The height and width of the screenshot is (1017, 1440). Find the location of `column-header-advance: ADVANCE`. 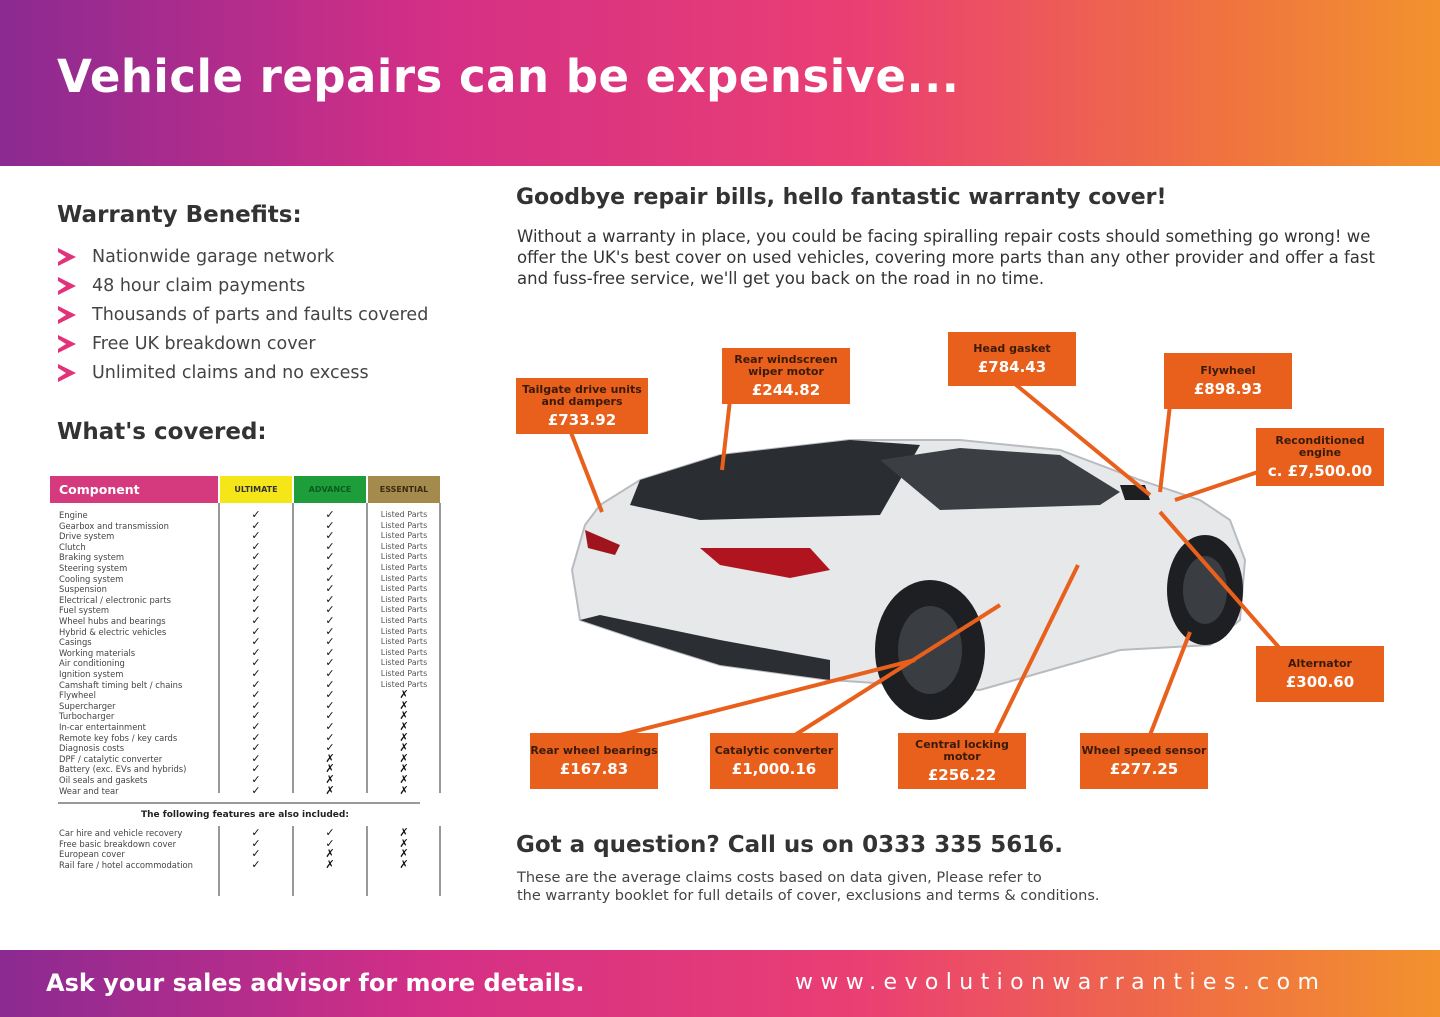

column-header-advance: ADVANCE is located at coordinates (330, 489).